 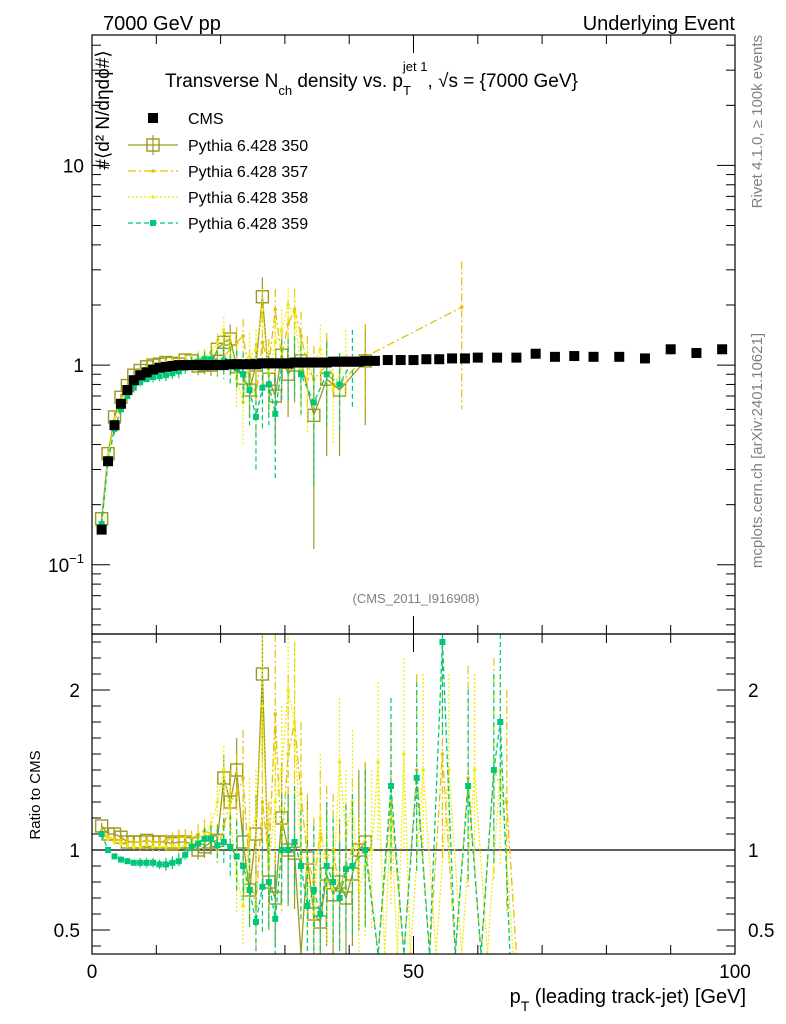 I want to click on legend-label: Pythia 6.428 358, so click(x=248, y=198).